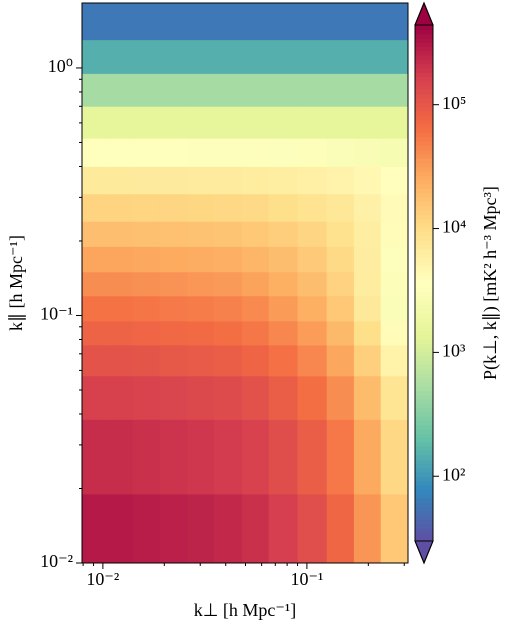 This screenshot has height=630, width=510. What do you see at coordinates (424, 552) in the screenshot?
I see `colorbar-extend-min` at bounding box center [424, 552].